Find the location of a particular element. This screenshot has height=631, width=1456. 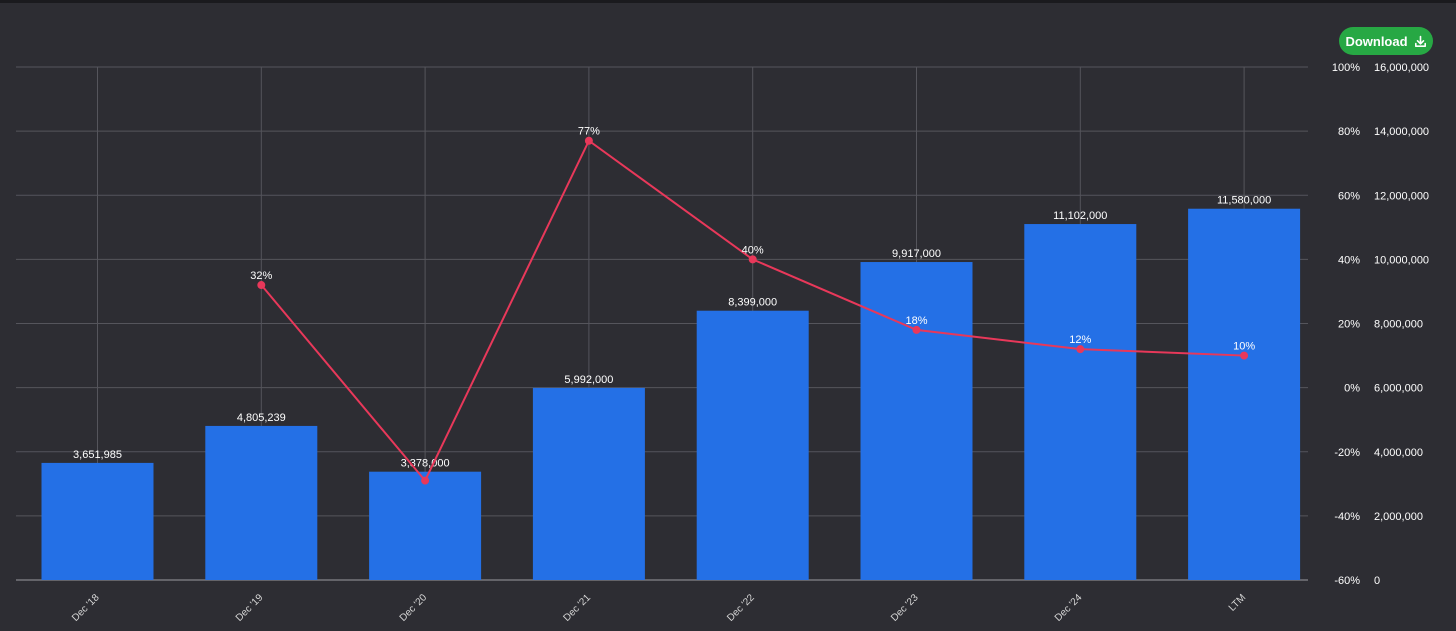

x-axis-category-label: Dec '24 is located at coordinates (1069, 608).